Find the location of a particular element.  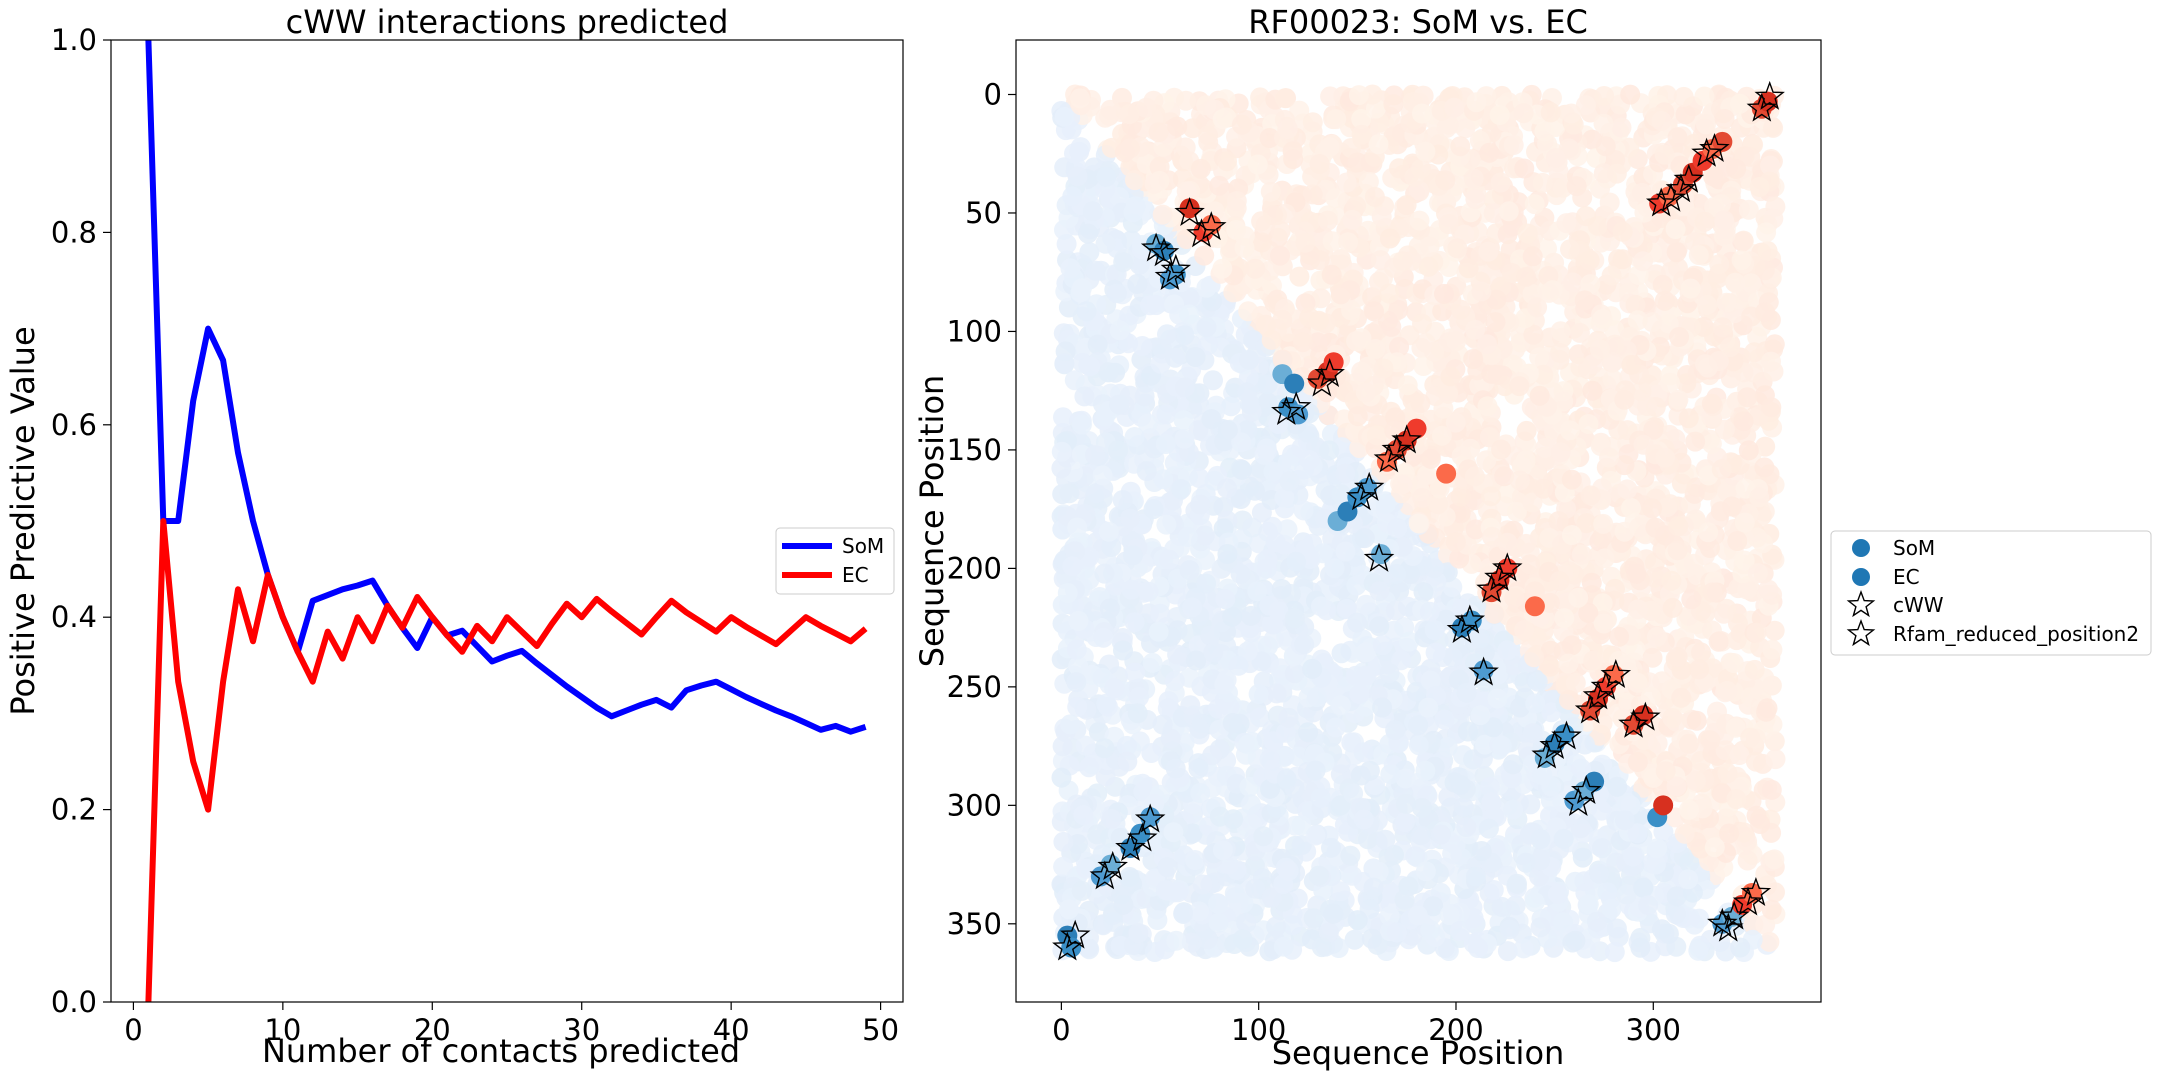

y-tick-label: 0.6 is located at coordinates (74, 425).